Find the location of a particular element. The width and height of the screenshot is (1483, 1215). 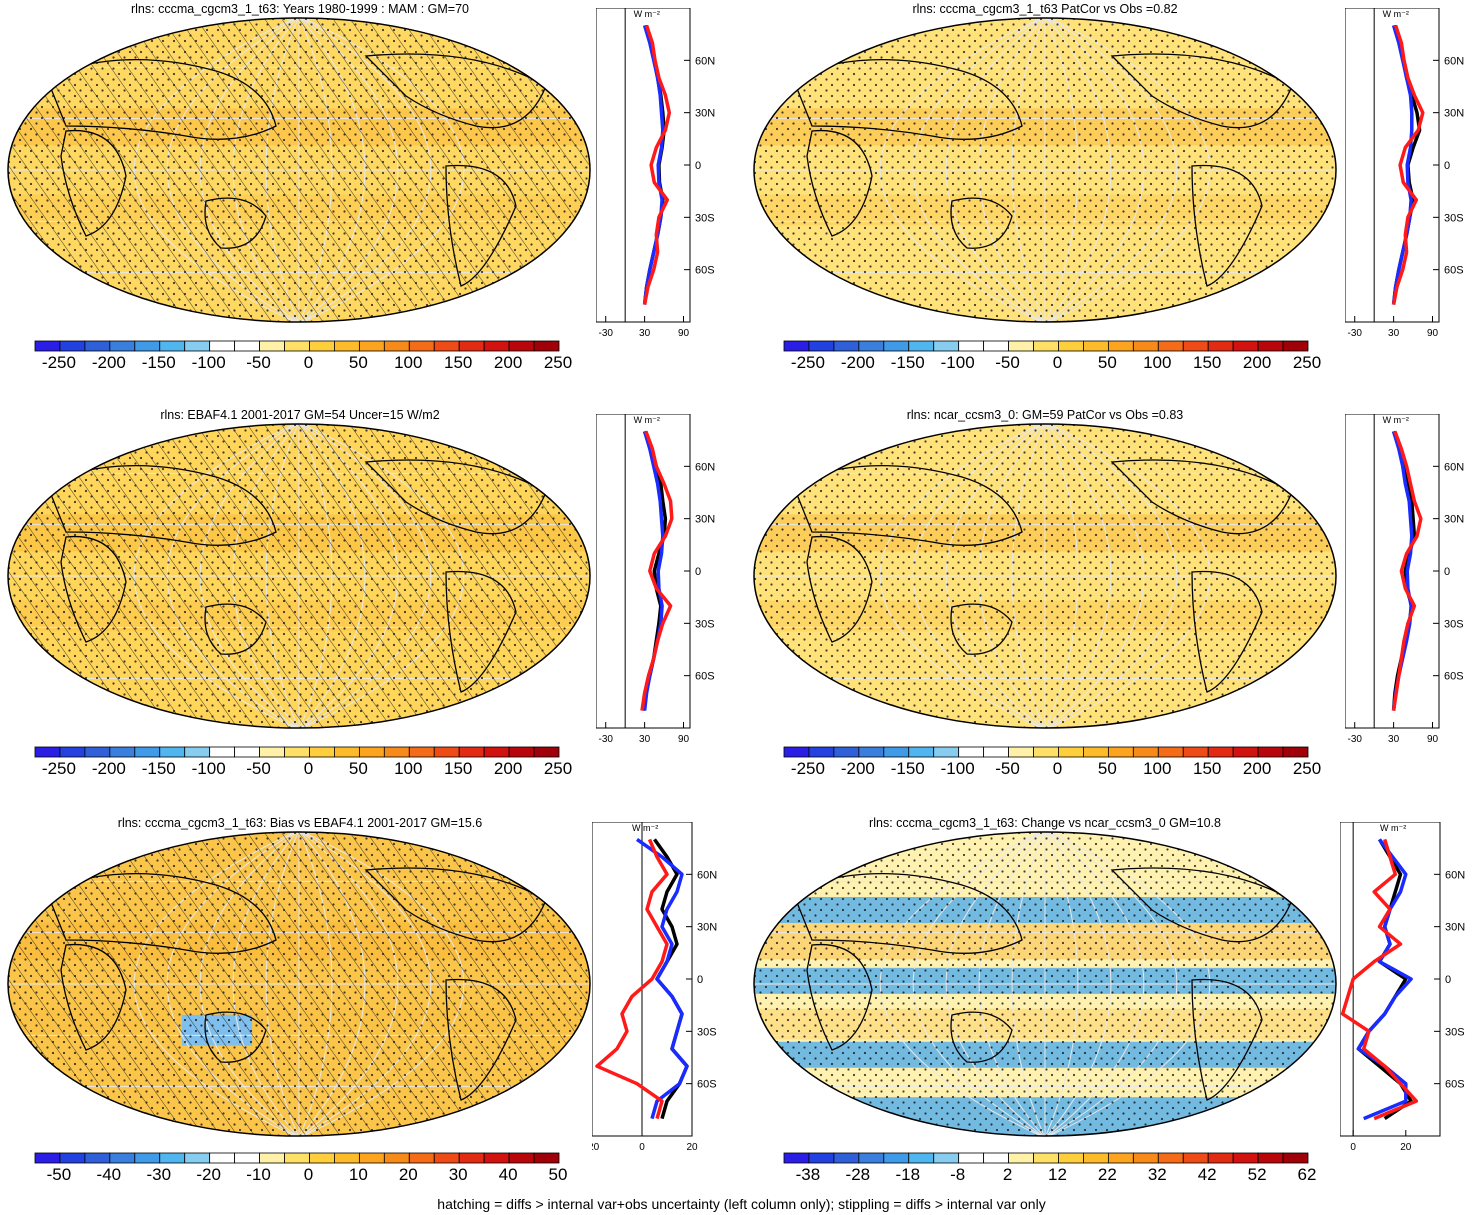

colorbar-label: -18 is located at coordinates (908, 1174).